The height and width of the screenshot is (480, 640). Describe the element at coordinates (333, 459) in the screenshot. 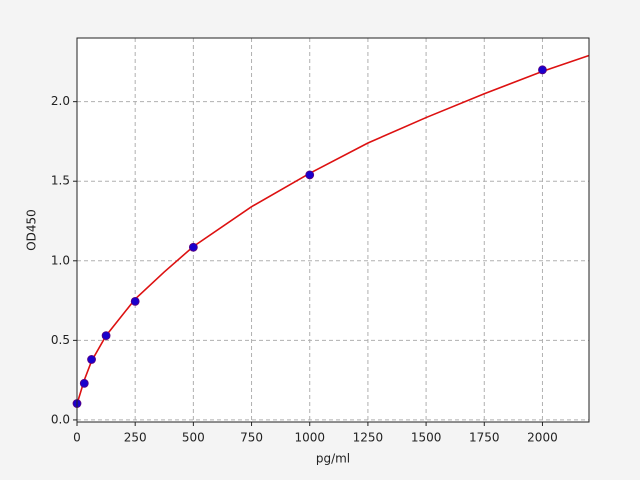

I see `x-axis-label: pg/ml` at that location.